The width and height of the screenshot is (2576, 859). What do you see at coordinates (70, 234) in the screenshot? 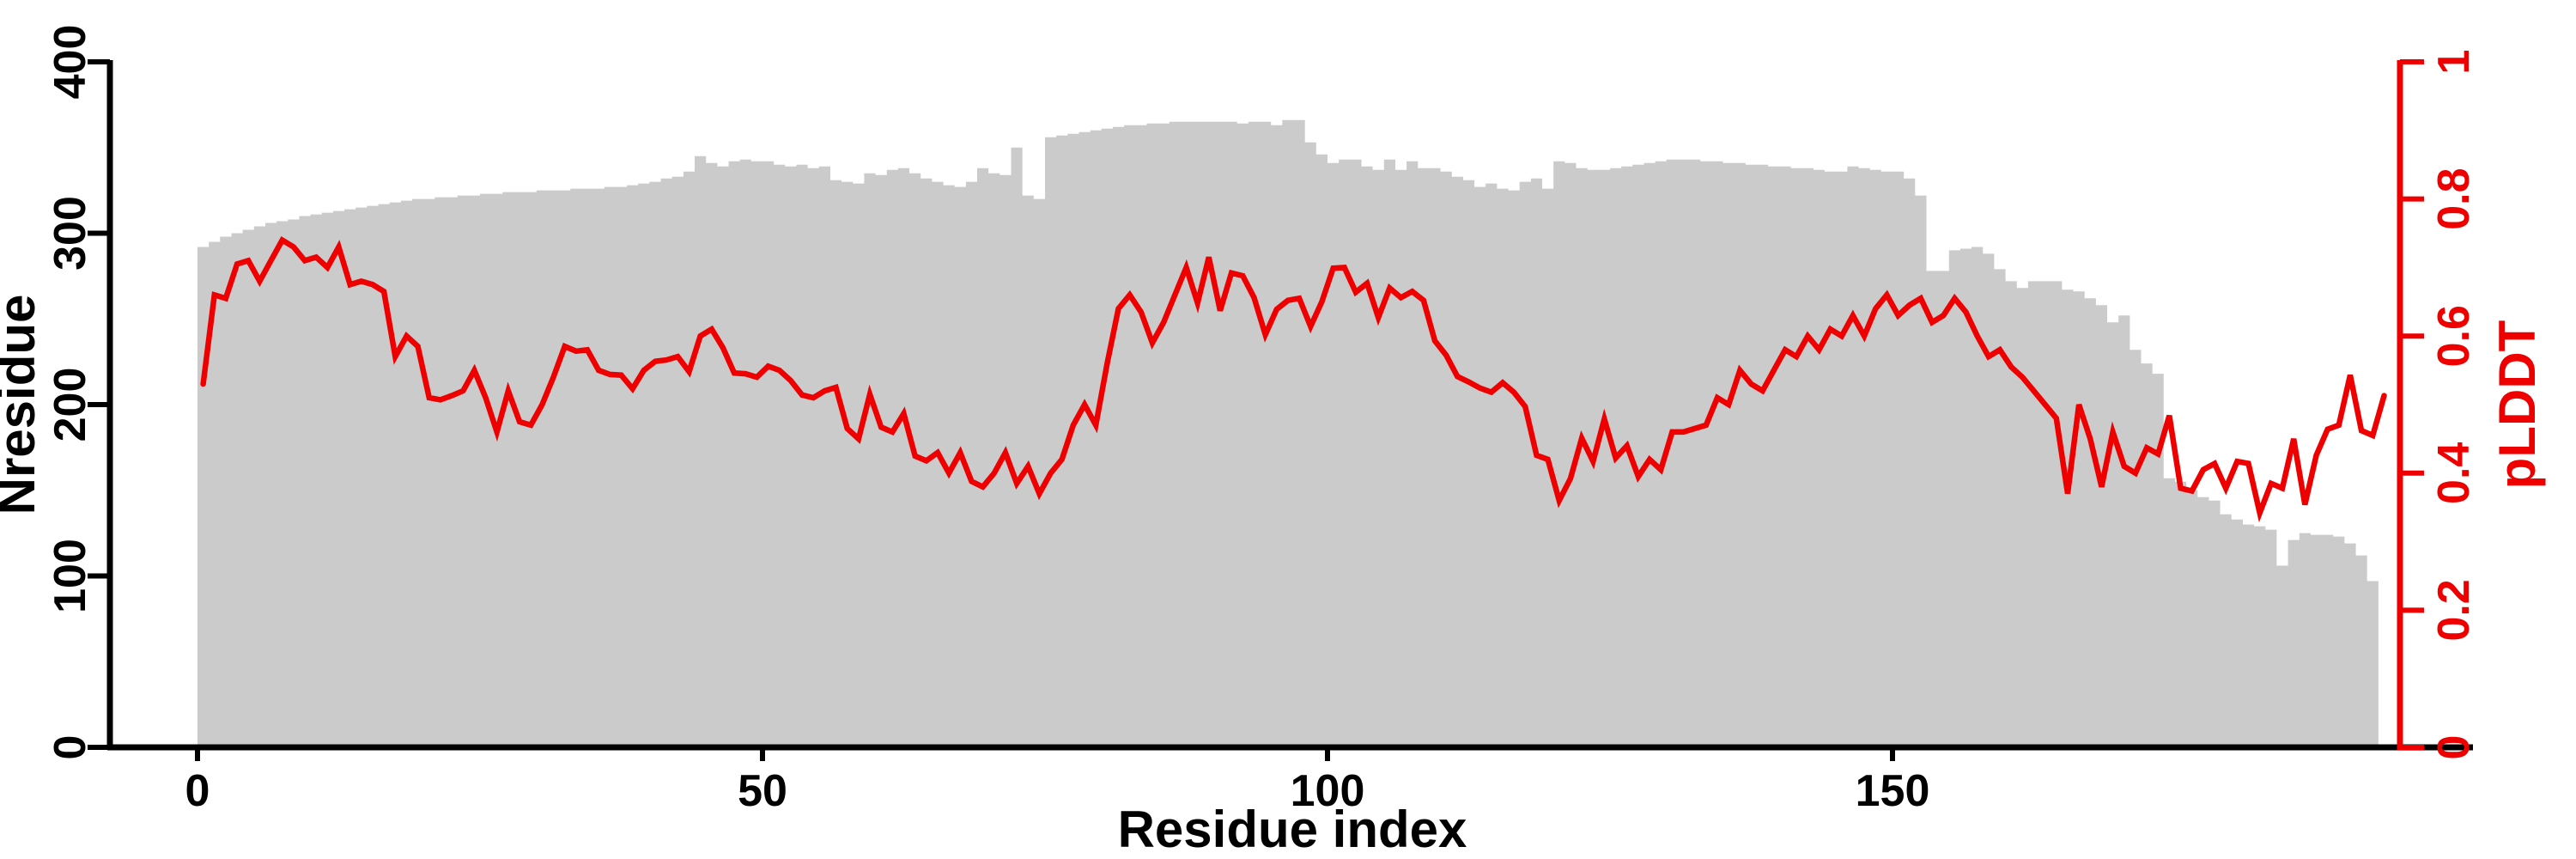
I see `y-left-tick-label: 300` at bounding box center [70, 234].